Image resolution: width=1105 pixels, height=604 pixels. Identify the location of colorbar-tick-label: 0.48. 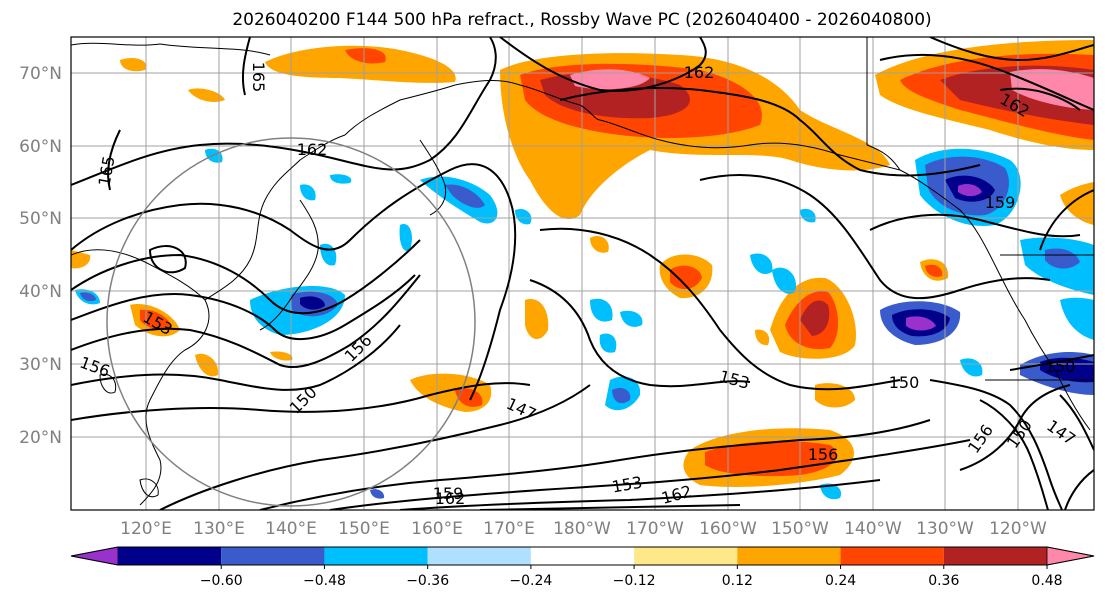
(1046, 581).